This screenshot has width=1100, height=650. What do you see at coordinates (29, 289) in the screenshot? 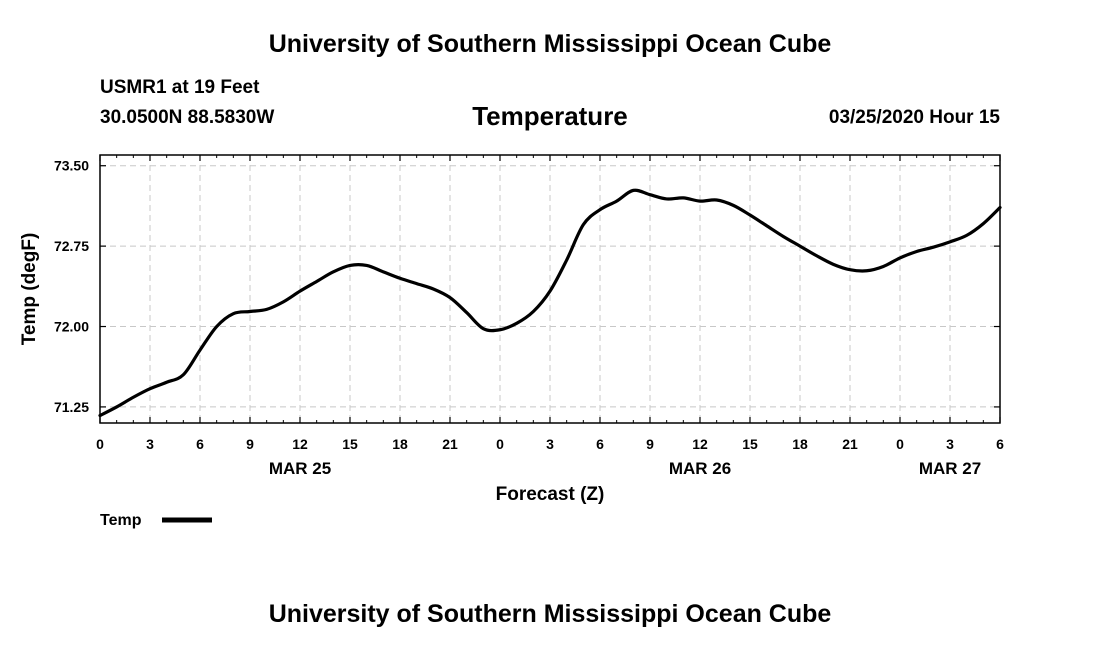
I see `y-axis-title: Temp (degF)` at bounding box center [29, 289].